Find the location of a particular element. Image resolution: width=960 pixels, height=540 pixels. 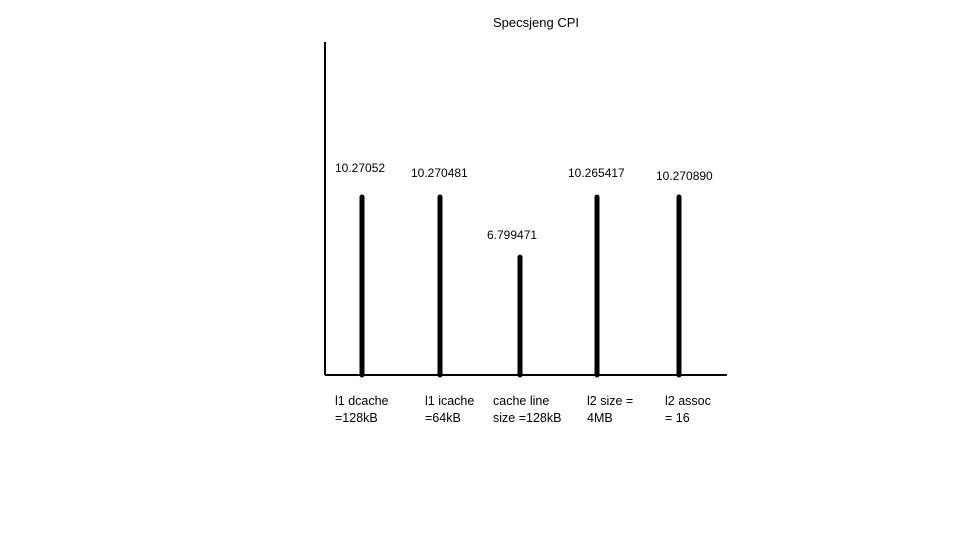

value-label: 10.27052 is located at coordinates (360, 168).